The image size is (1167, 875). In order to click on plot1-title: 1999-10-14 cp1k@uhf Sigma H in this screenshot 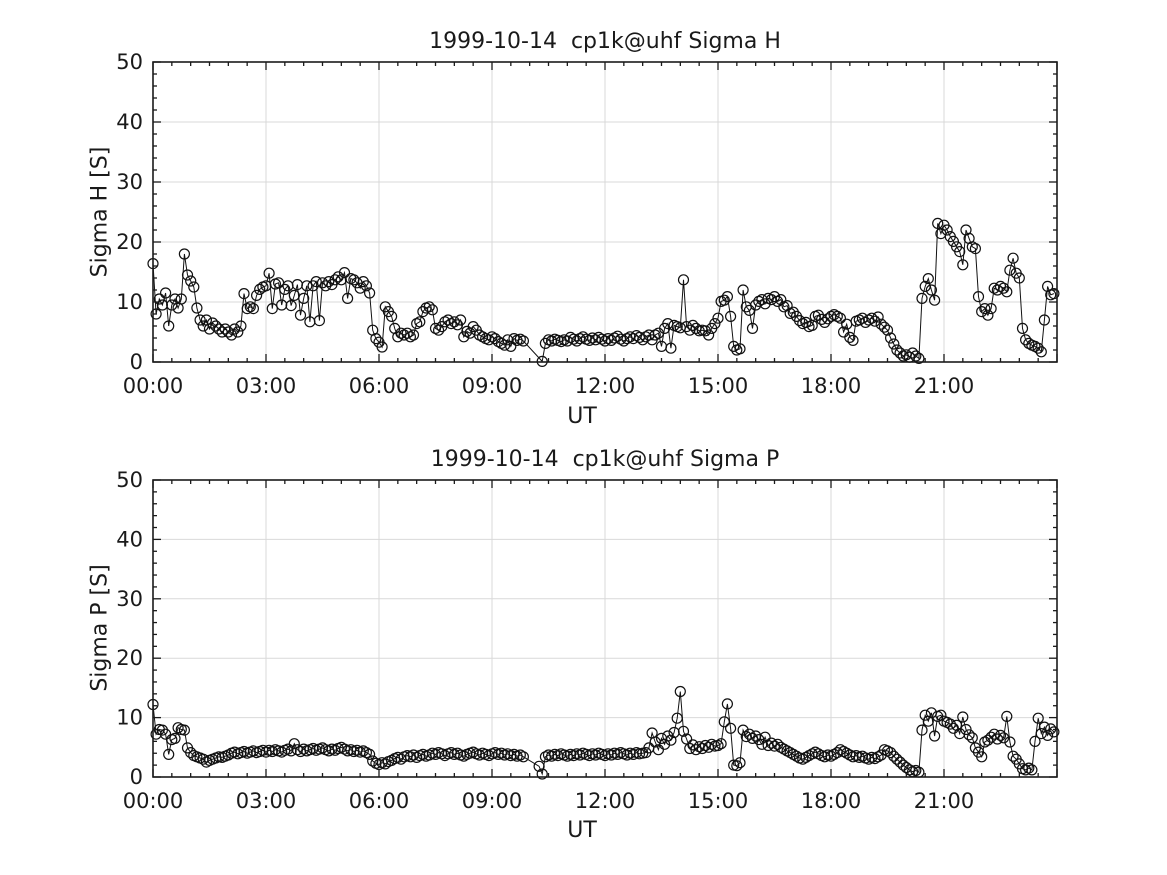, I will do `click(605, 41)`.